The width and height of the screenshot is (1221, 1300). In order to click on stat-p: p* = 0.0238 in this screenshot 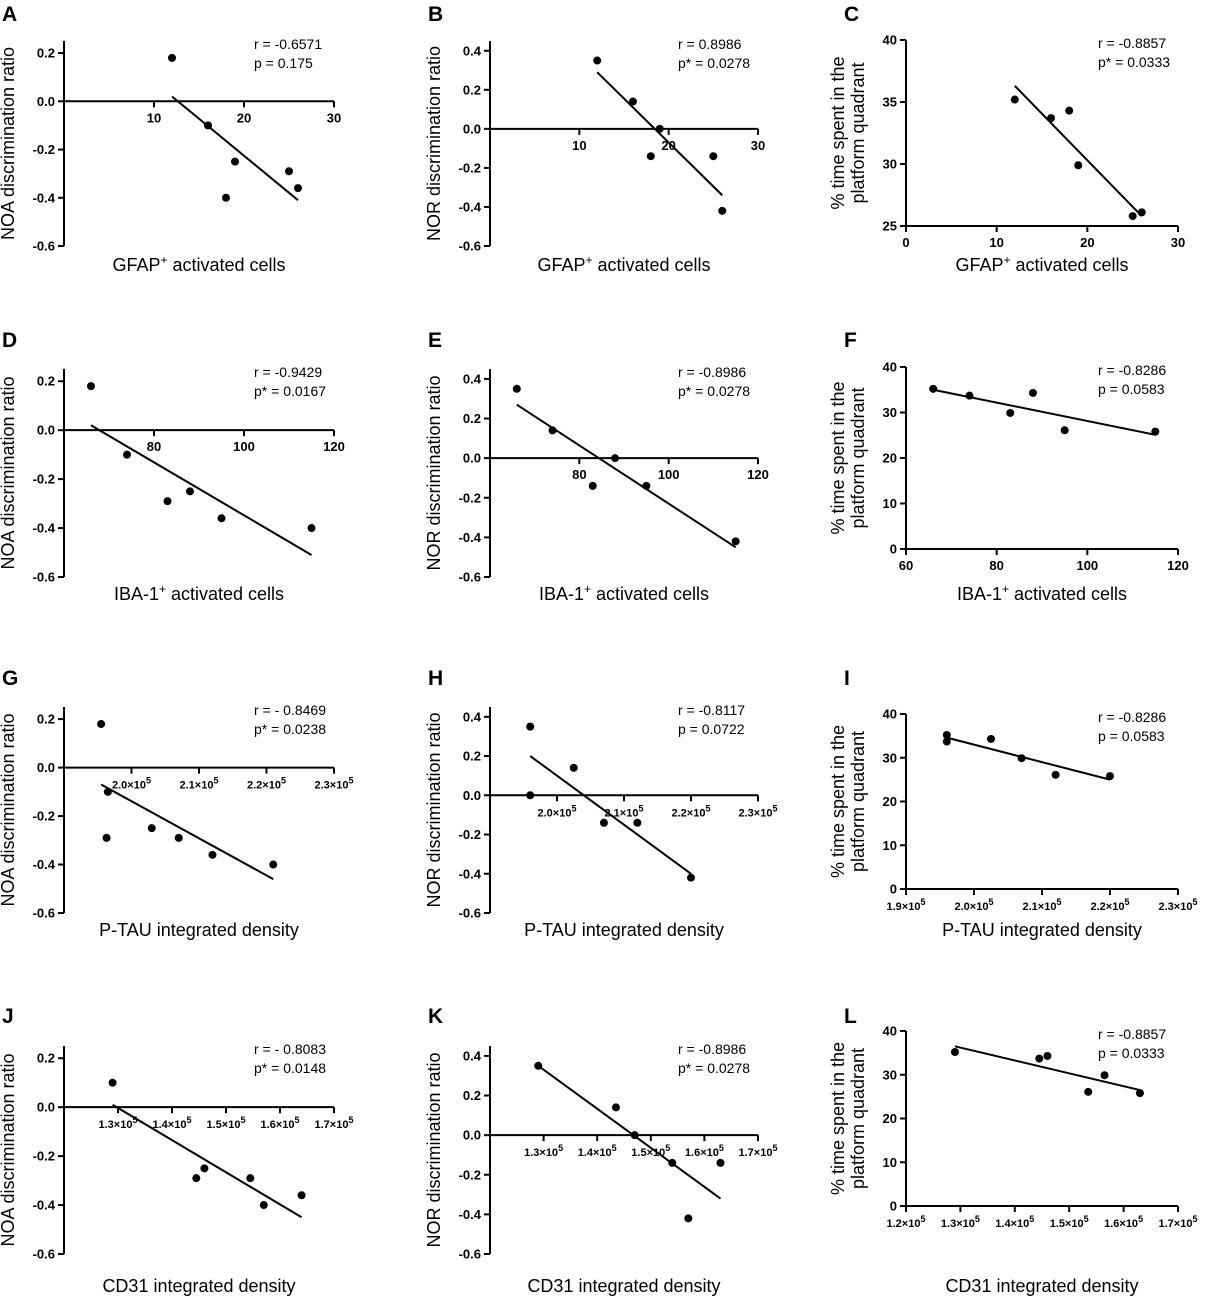, I will do `click(290, 729)`.